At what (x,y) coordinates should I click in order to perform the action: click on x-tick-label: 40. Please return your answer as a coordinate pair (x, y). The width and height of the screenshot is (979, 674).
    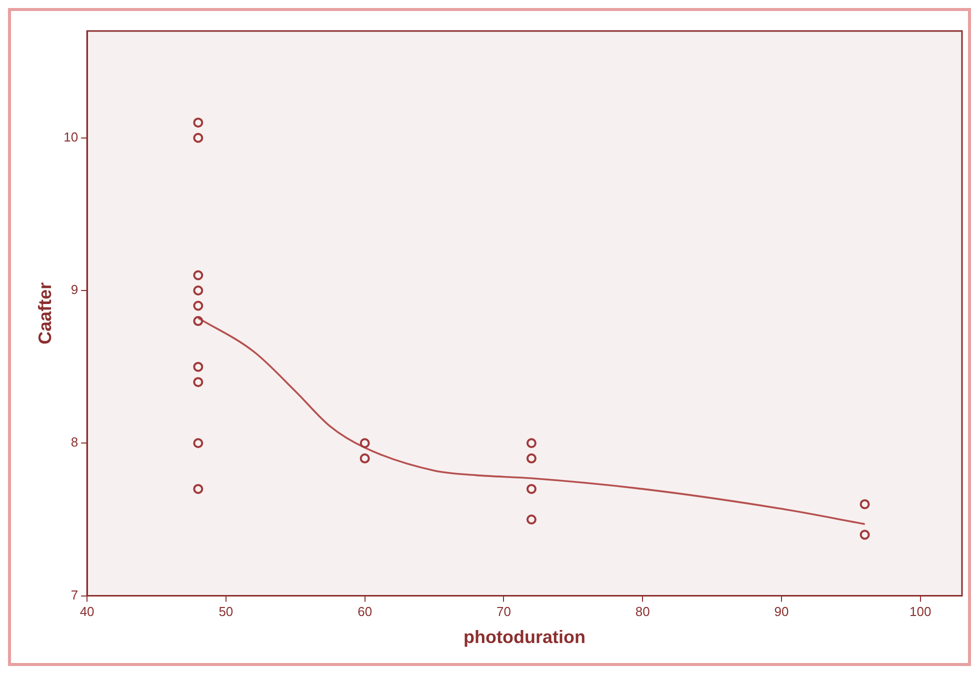
    Looking at the image, I should click on (87, 612).